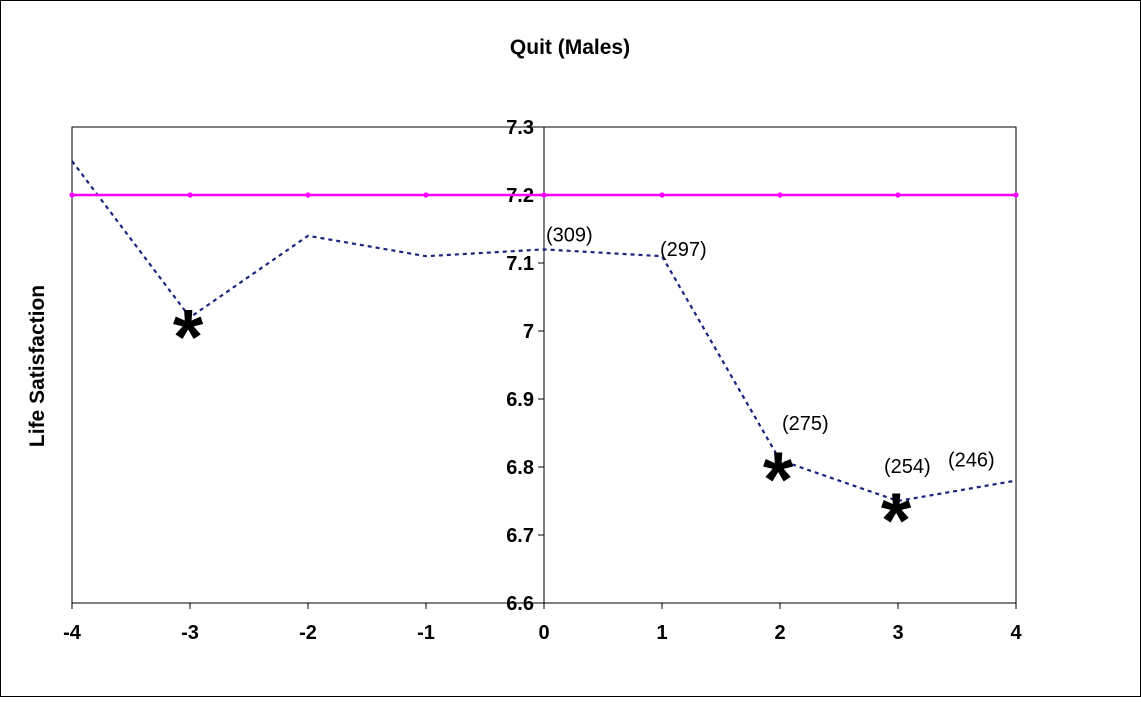  What do you see at coordinates (897, 633) in the screenshot?
I see `x-tick-label: 3` at bounding box center [897, 633].